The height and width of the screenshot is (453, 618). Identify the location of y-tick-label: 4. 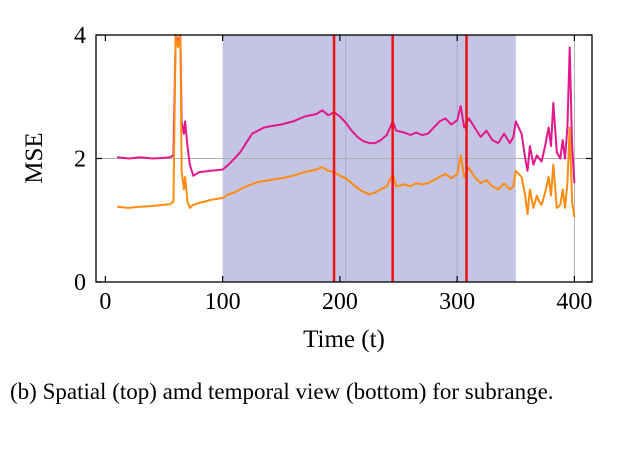
(80, 36).